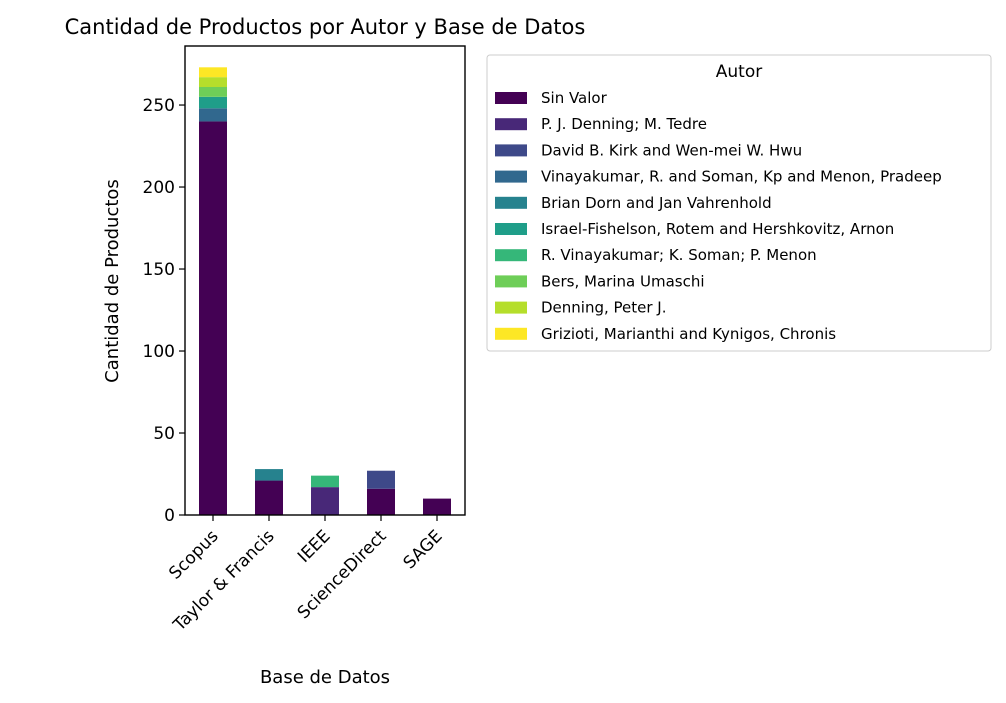 The image size is (1006, 703). I want to click on legend-entry-label-6: R. Vinayakumar; K. Soman; P. Menon, so click(679, 255).